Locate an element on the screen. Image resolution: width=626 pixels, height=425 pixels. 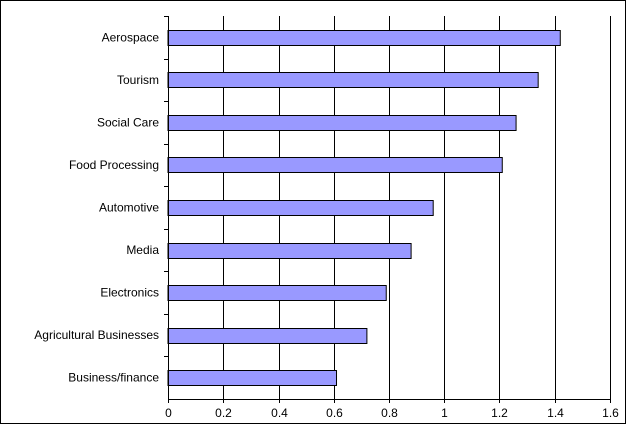
x-tick-label: 0.2 is located at coordinates (223, 413).